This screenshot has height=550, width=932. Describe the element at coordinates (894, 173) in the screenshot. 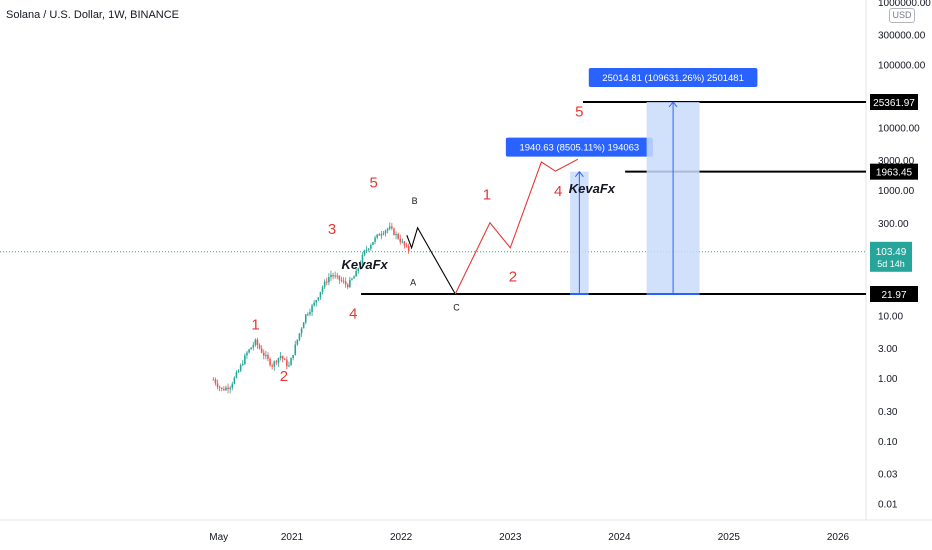

I see `level-price-tag-text: 1963.45` at that location.